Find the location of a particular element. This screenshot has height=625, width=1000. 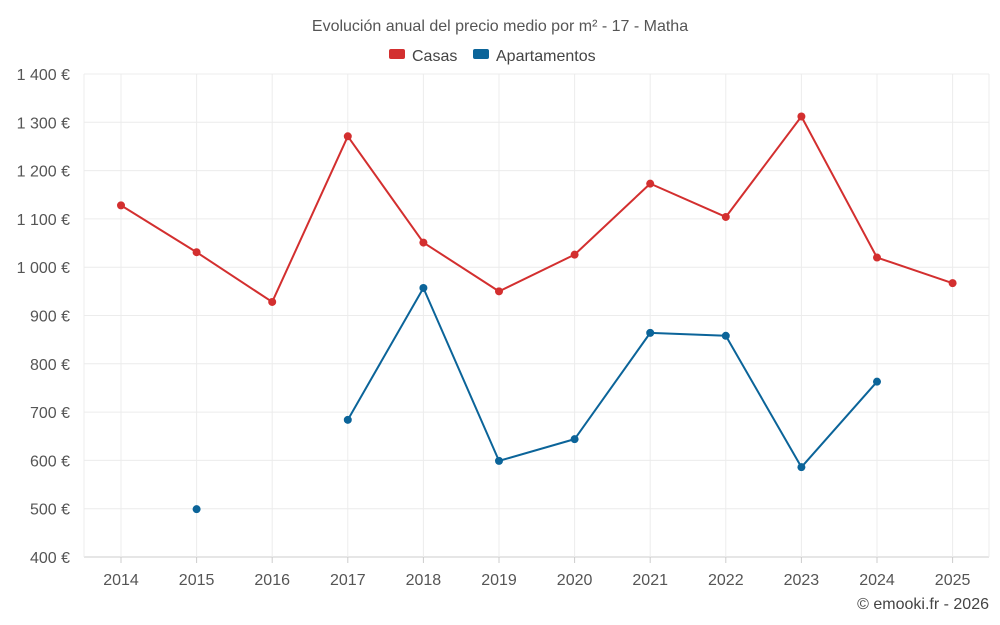

x-tick-label: 2025 is located at coordinates (953, 580).